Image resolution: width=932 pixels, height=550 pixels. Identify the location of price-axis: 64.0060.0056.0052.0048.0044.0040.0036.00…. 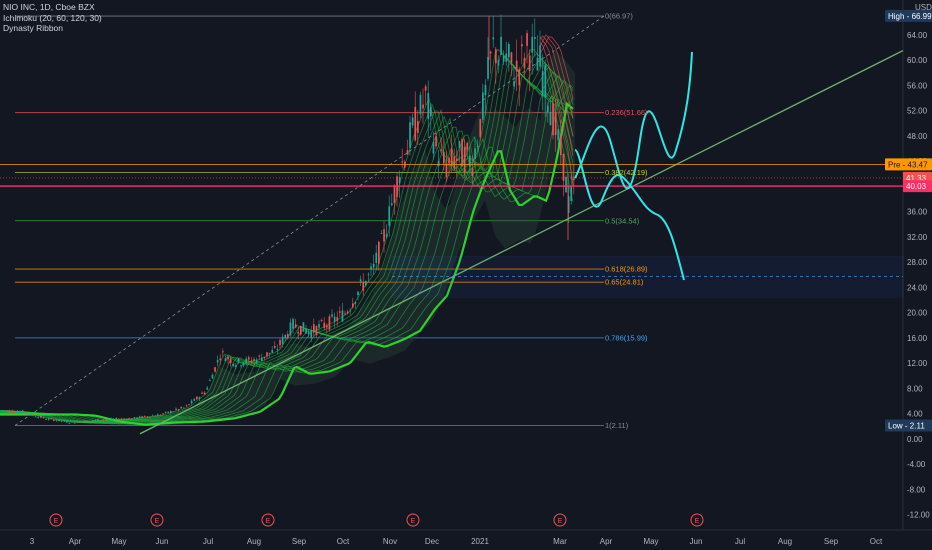
(919, 261).